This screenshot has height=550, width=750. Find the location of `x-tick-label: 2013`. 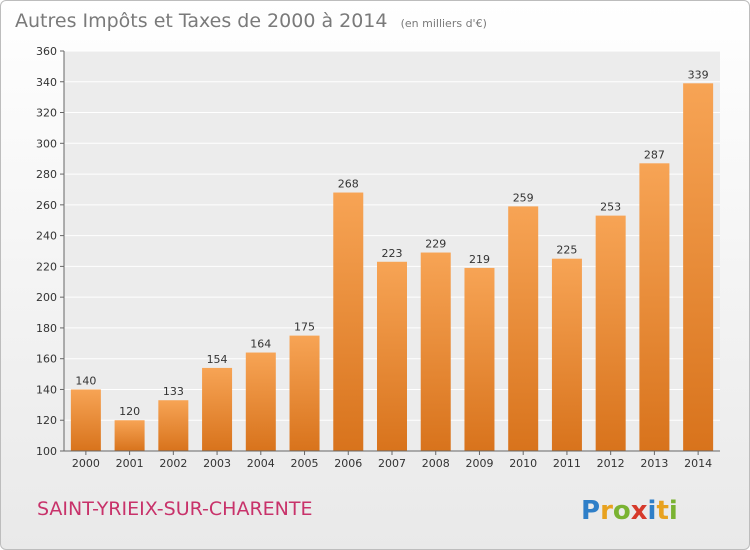

x-tick-label: 2013 is located at coordinates (654, 463).